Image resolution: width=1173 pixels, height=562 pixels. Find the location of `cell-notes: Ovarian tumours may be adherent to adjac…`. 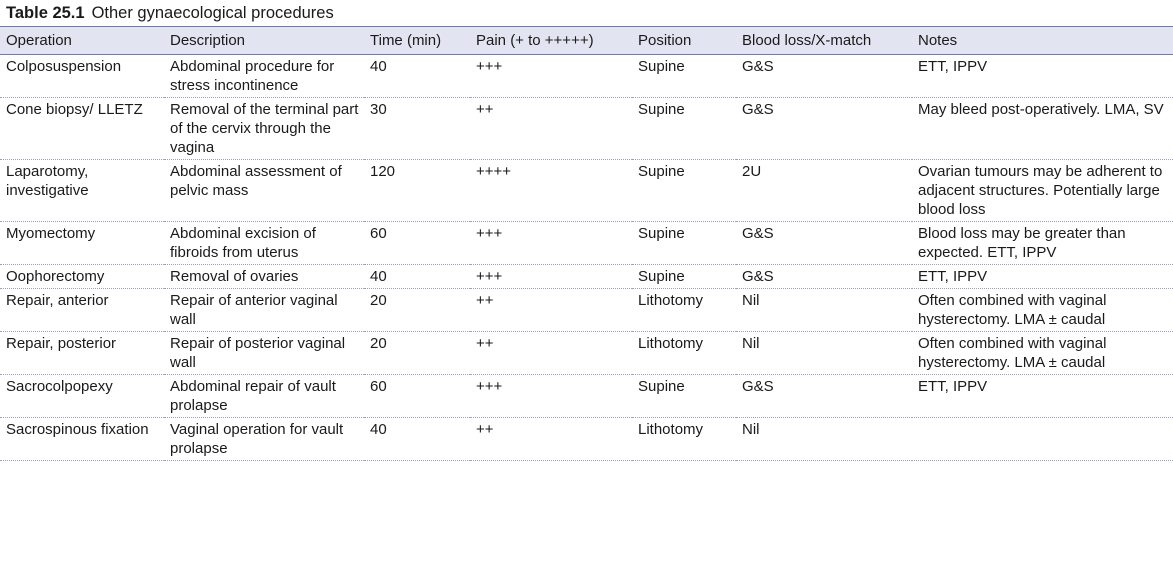

cell-notes: Ovarian tumours may be adherent to adjac… is located at coordinates (1042, 190).